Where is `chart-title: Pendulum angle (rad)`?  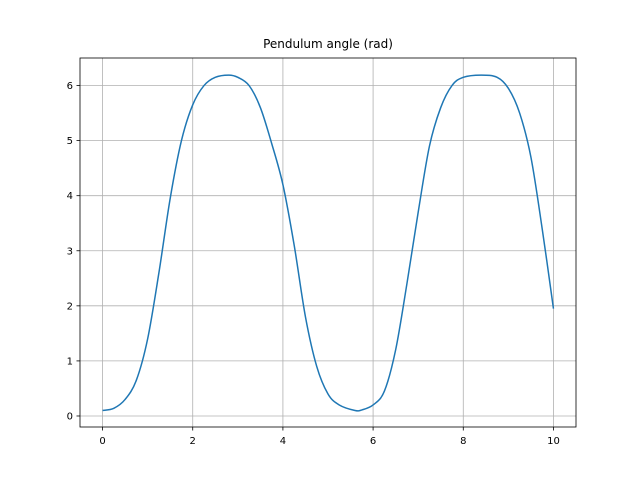 chart-title: Pendulum angle (rad) is located at coordinates (328, 44).